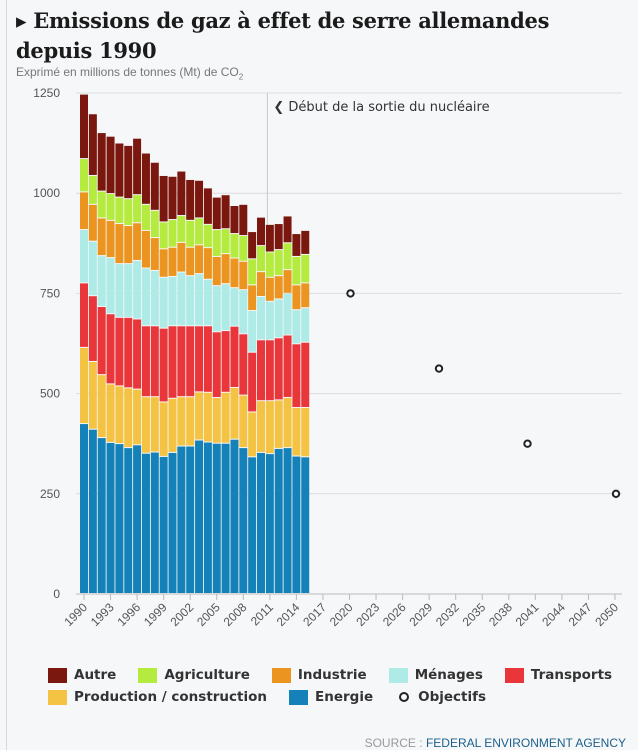 This screenshot has width=638, height=750. What do you see at coordinates (194, 675) in the screenshot?
I see `legend-item-agriculture: Agriculture` at bounding box center [194, 675].